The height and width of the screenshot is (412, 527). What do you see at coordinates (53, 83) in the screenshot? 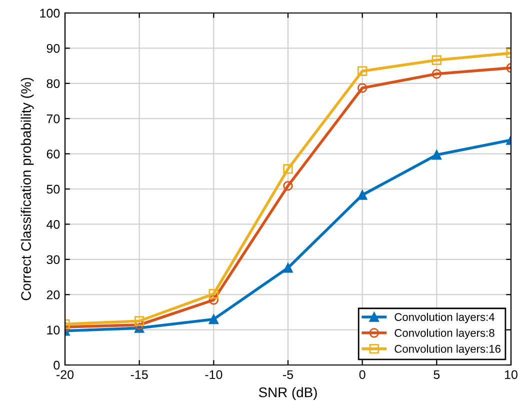
I see `y-tick-label: 80` at bounding box center [53, 83].